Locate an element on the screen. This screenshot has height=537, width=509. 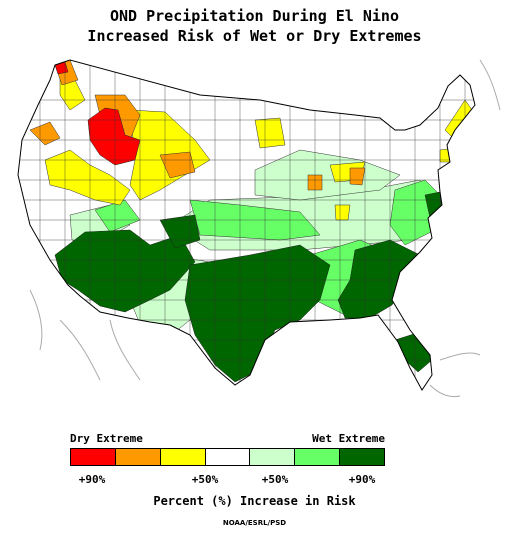
risk-color-legend is located at coordinates (227, 457).